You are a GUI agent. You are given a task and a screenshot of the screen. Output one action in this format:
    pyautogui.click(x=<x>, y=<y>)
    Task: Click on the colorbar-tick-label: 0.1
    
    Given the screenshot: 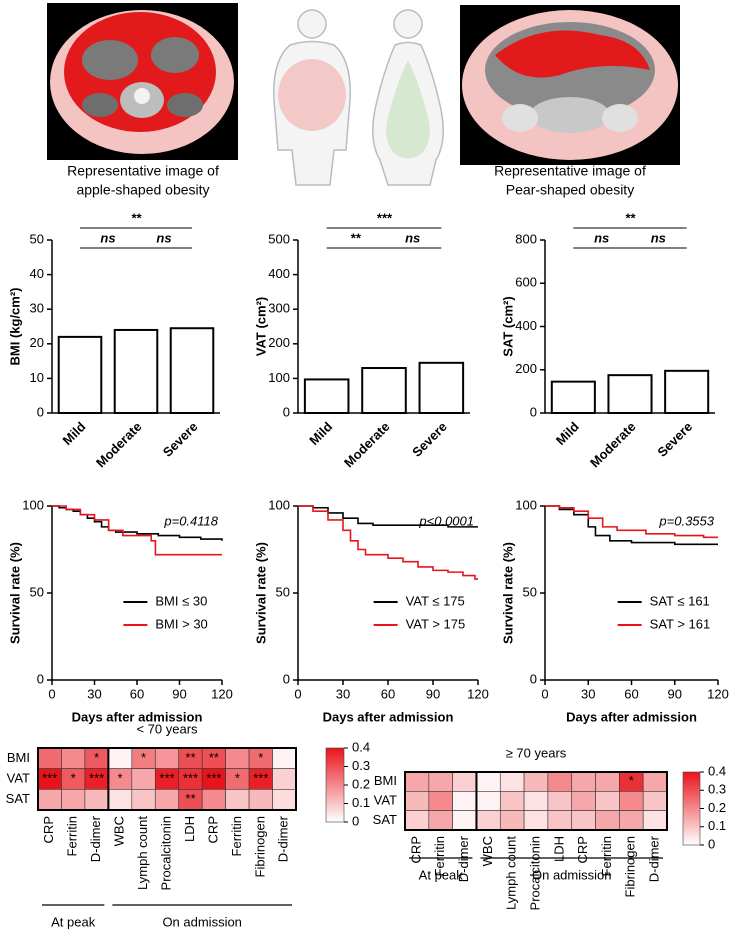 What is the action you would take?
    pyautogui.click(x=361, y=802)
    